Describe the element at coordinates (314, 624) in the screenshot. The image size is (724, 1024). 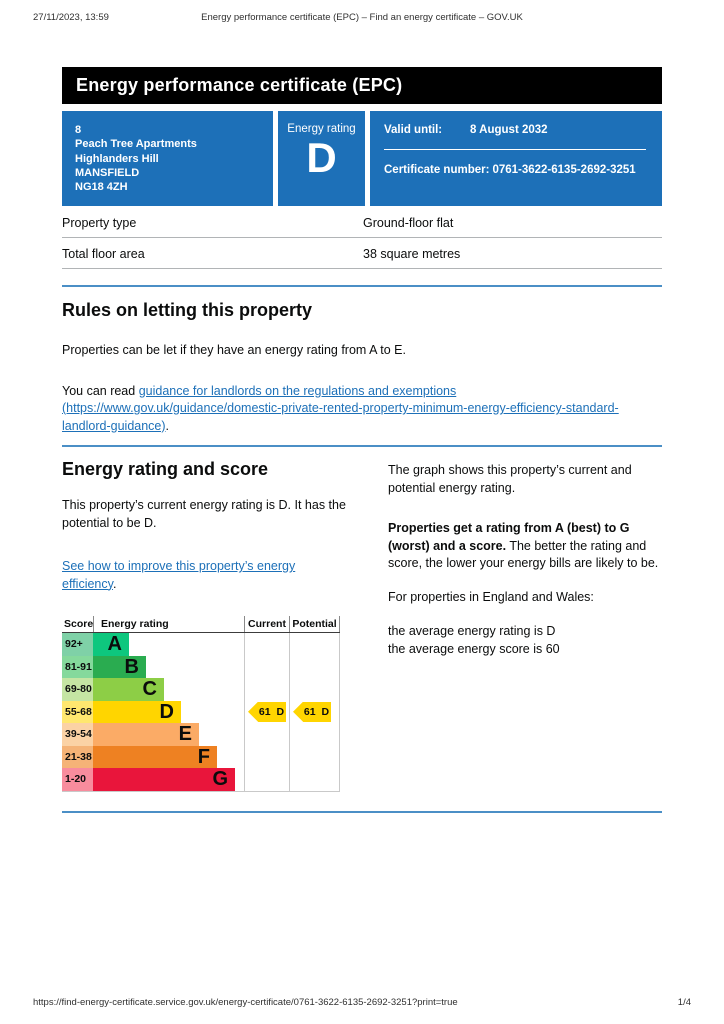
I see `potential-column-header: Potential` at that location.